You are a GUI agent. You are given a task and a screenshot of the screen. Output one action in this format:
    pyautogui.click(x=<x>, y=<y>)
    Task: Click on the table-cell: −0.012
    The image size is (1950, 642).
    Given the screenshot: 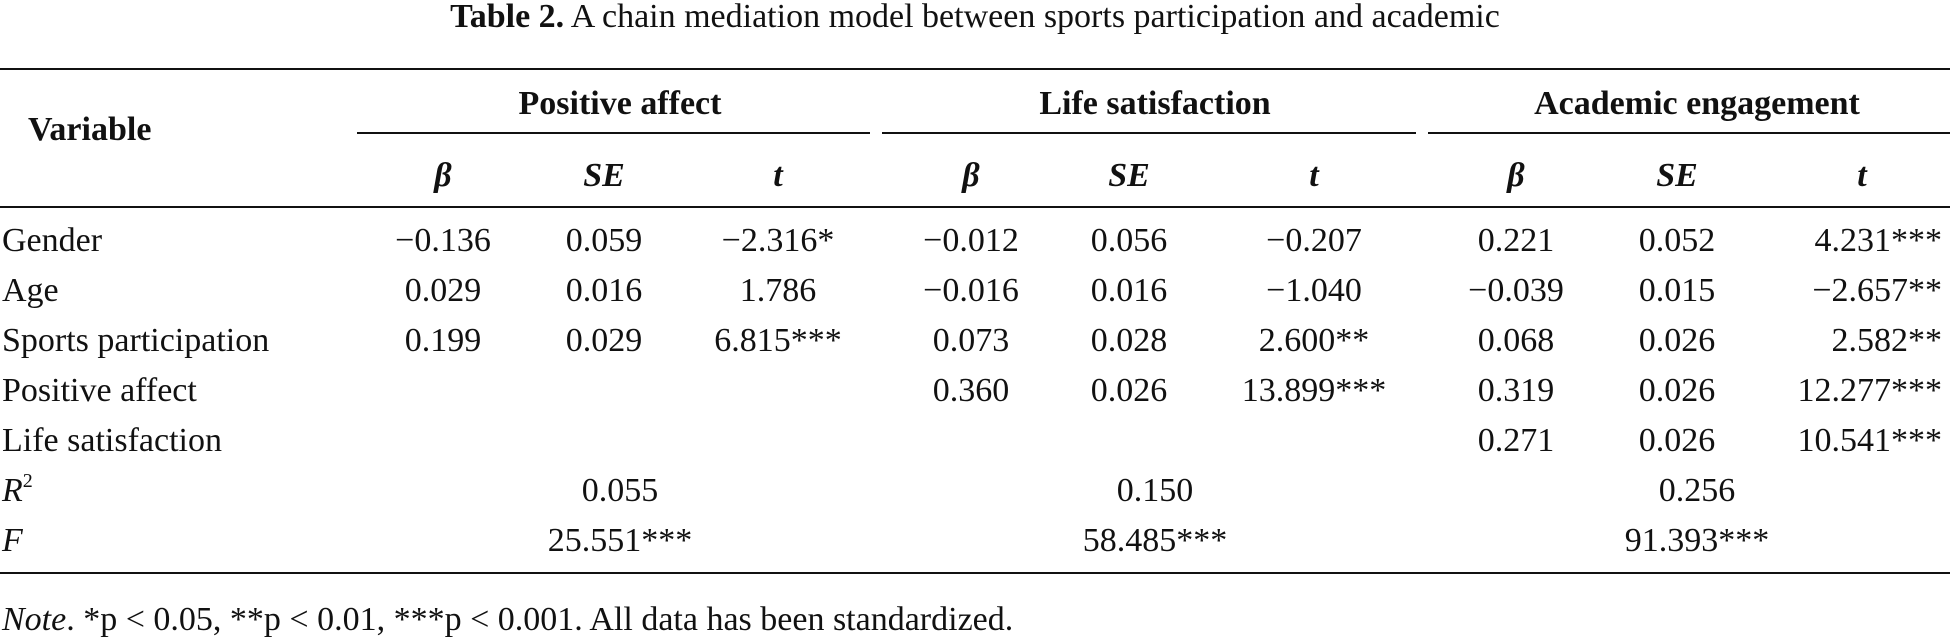 What is the action you would take?
    pyautogui.click(x=971, y=240)
    